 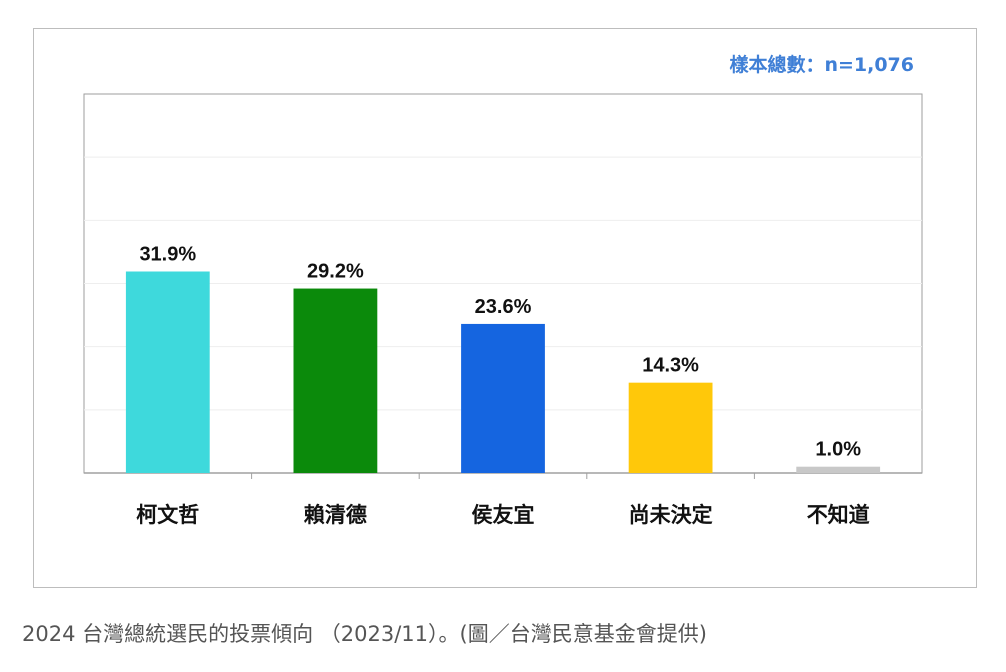 What do you see at coordinates (838, 450) in the screenshot?
I see `data-label: 1.0%` at bounding box center [838, 450].